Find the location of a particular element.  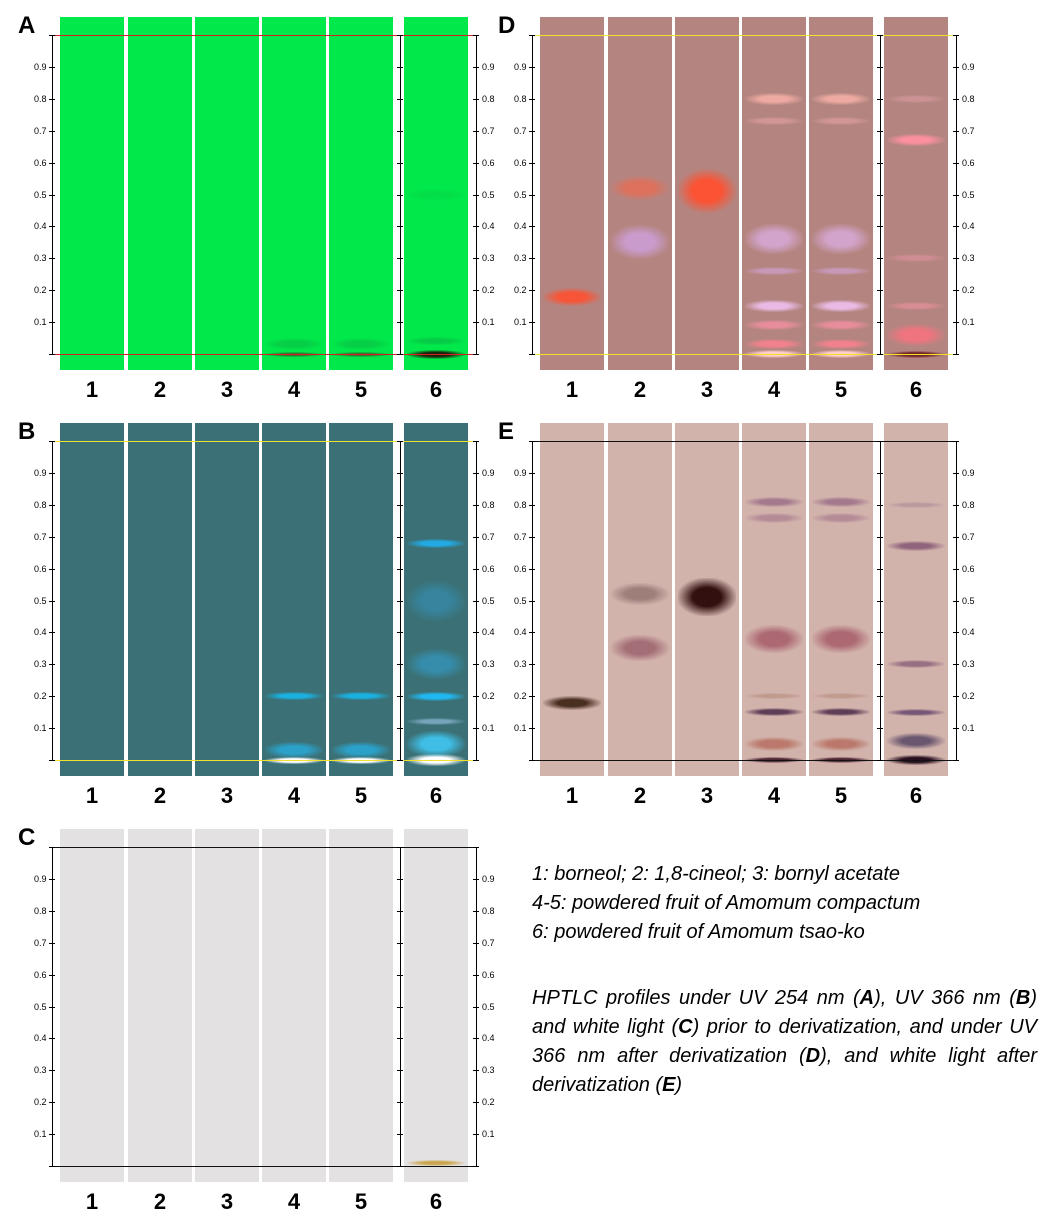

desc-letter-b: B is located at coordinates (1023, 998).